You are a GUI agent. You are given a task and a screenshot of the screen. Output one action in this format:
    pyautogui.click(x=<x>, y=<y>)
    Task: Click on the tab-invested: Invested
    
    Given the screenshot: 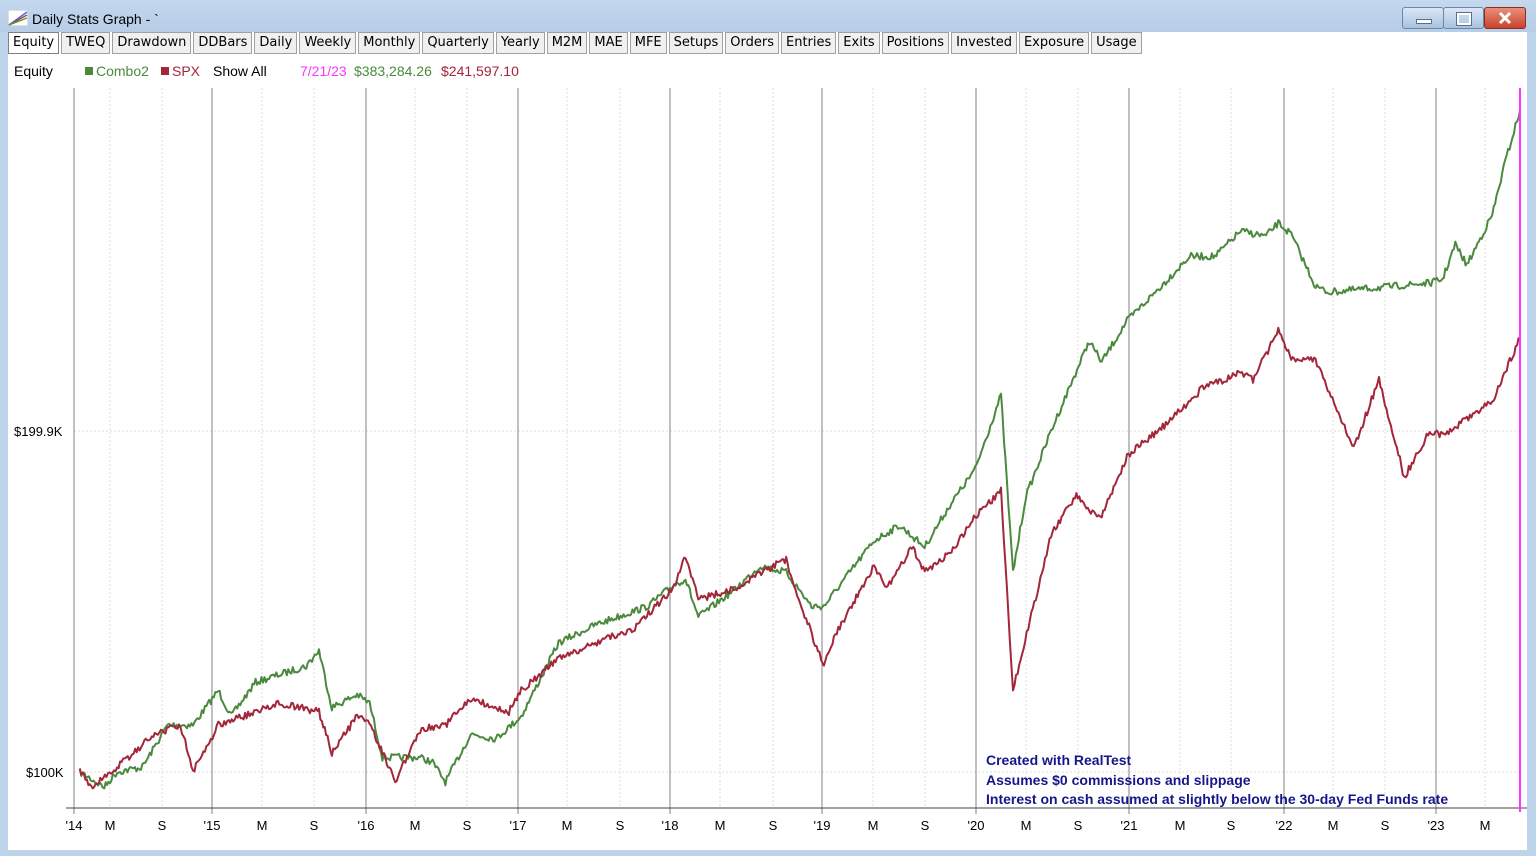 What is the action you would take?
    pyautogui.click(x=984, y=43)
    